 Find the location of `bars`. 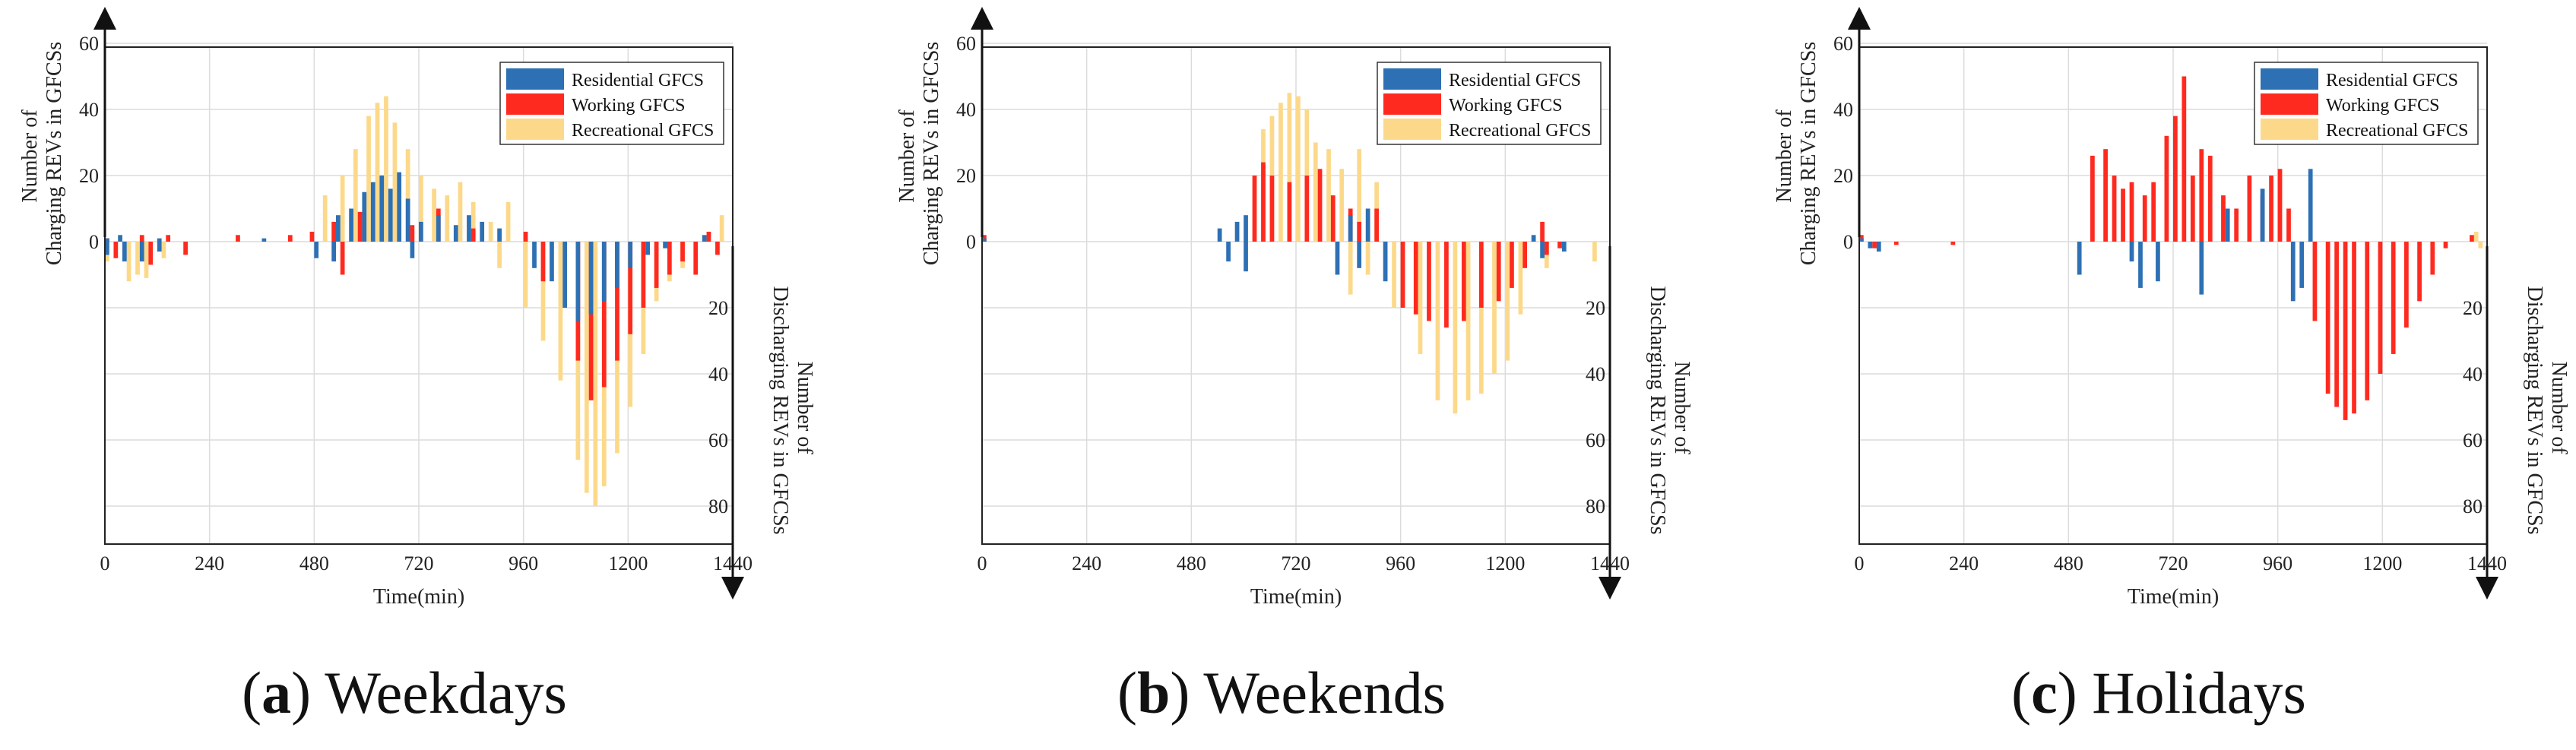

bars is located at coordinates (1289, 253).